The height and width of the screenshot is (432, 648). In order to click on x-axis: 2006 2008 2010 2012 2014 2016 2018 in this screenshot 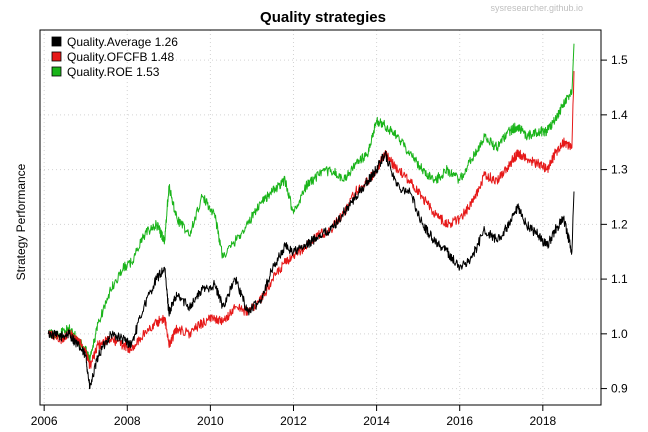, I will do `click(293, 416)`.